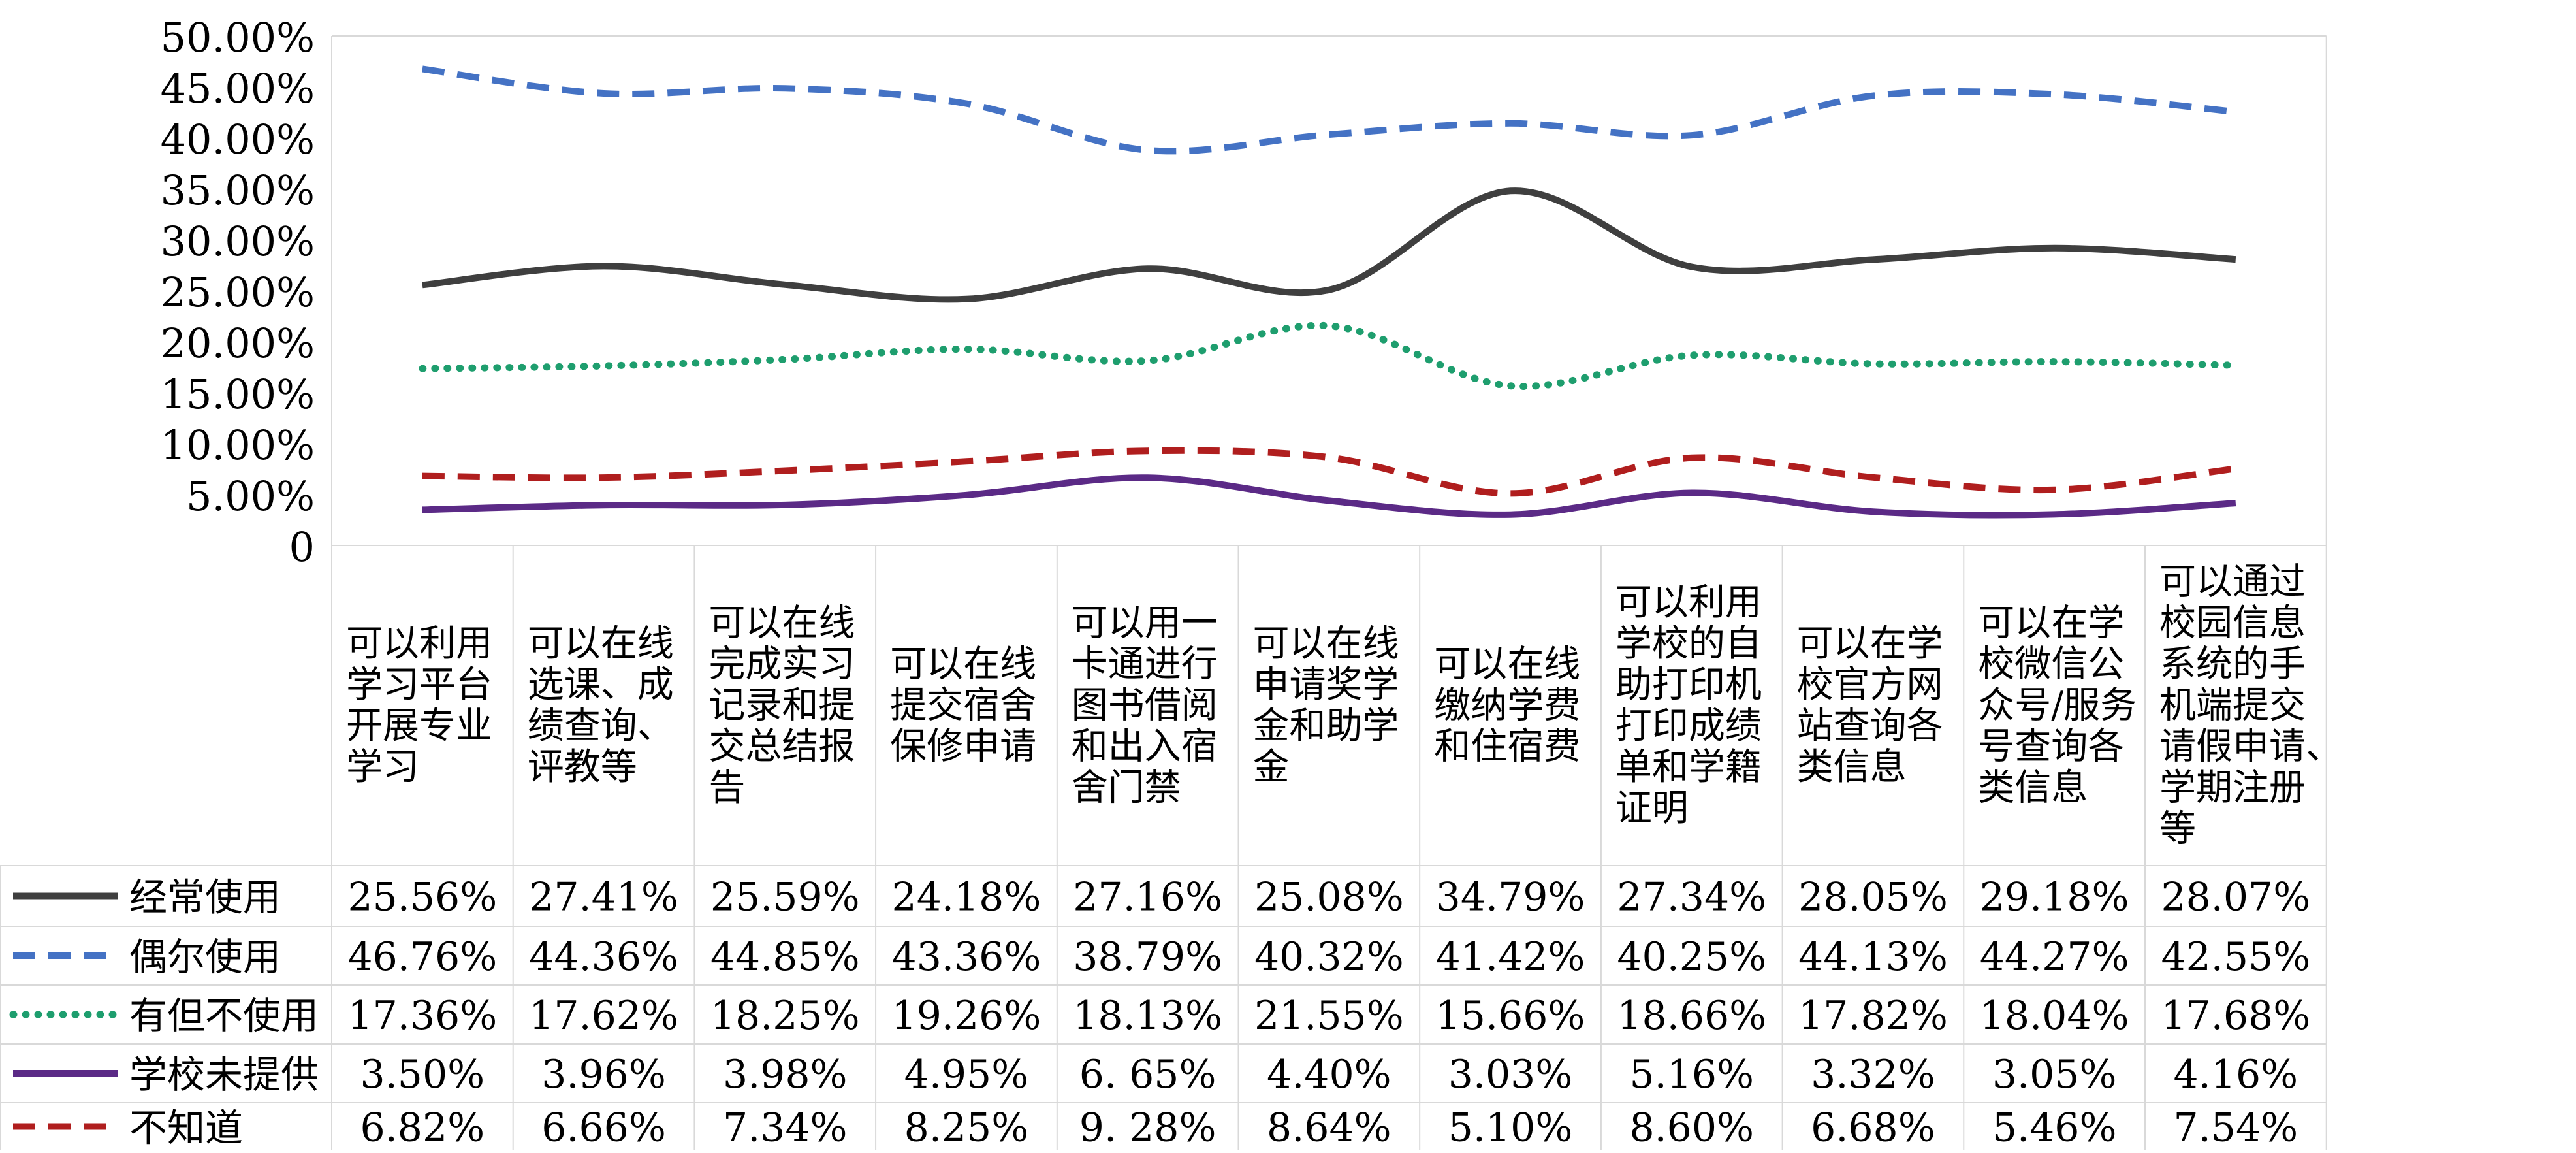  What do you see at coordinates (603, 1016) in the screenshot?
I see `data-table-value: 17.62%` at bounding box center [603, 1016].